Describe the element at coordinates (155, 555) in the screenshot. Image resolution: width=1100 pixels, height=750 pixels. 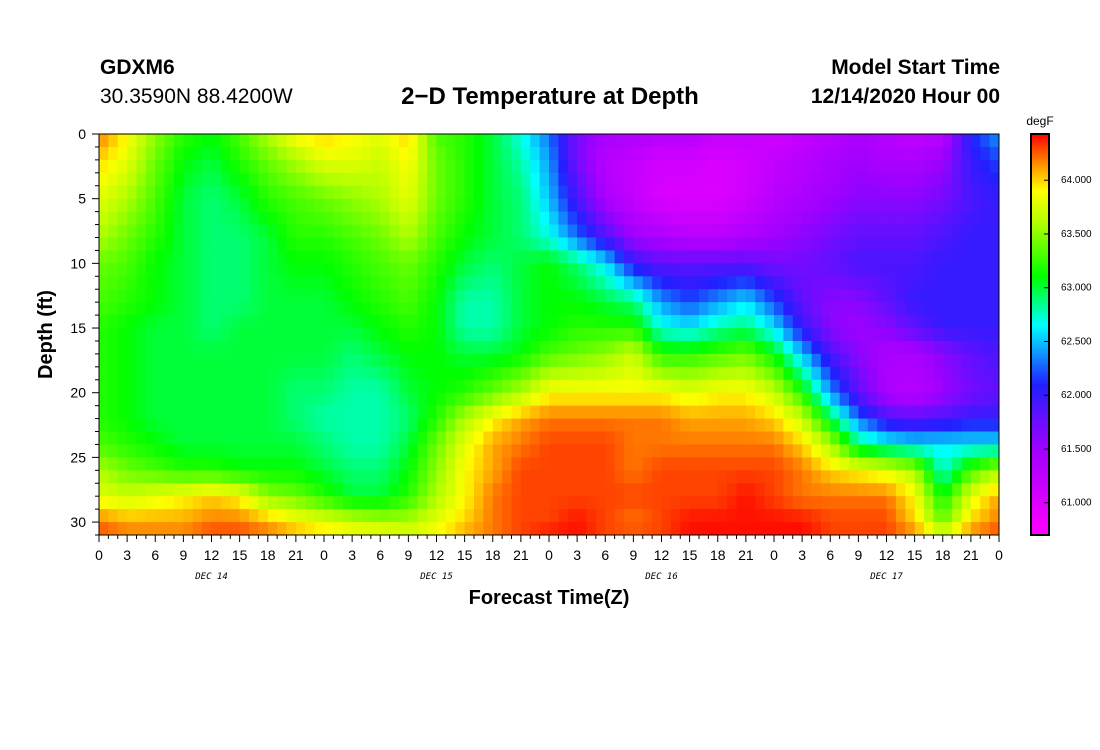
I see `x-tick-label: 6` at that location.